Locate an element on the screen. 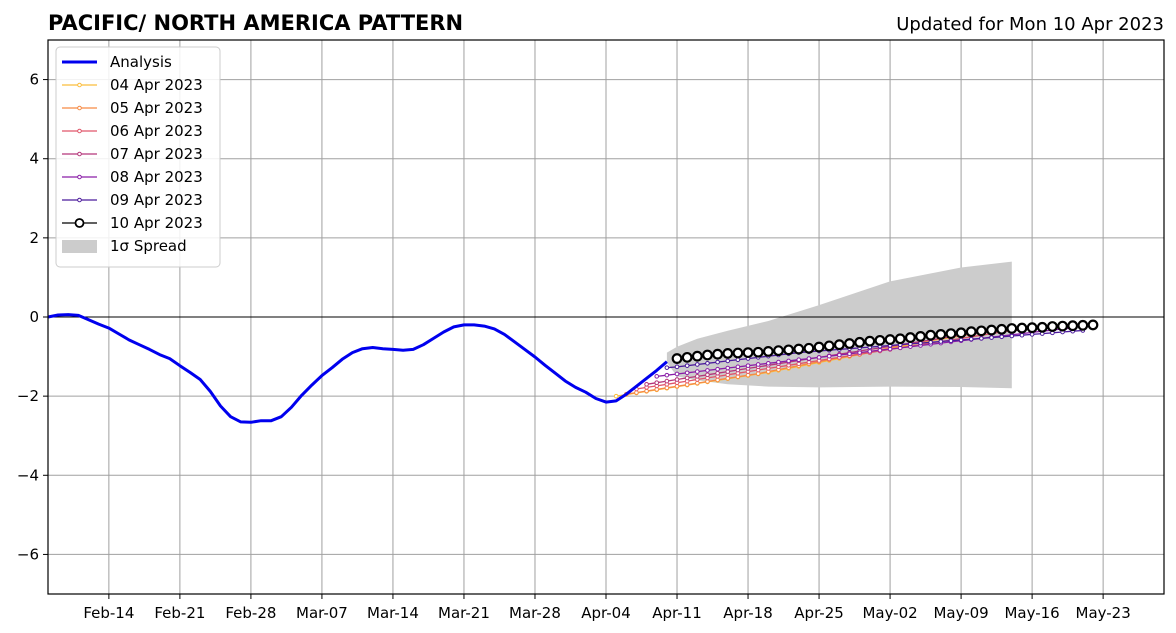 The image size is (1176, 633). x-tick-label: Mar-28 is located at coordinates (535, 613).